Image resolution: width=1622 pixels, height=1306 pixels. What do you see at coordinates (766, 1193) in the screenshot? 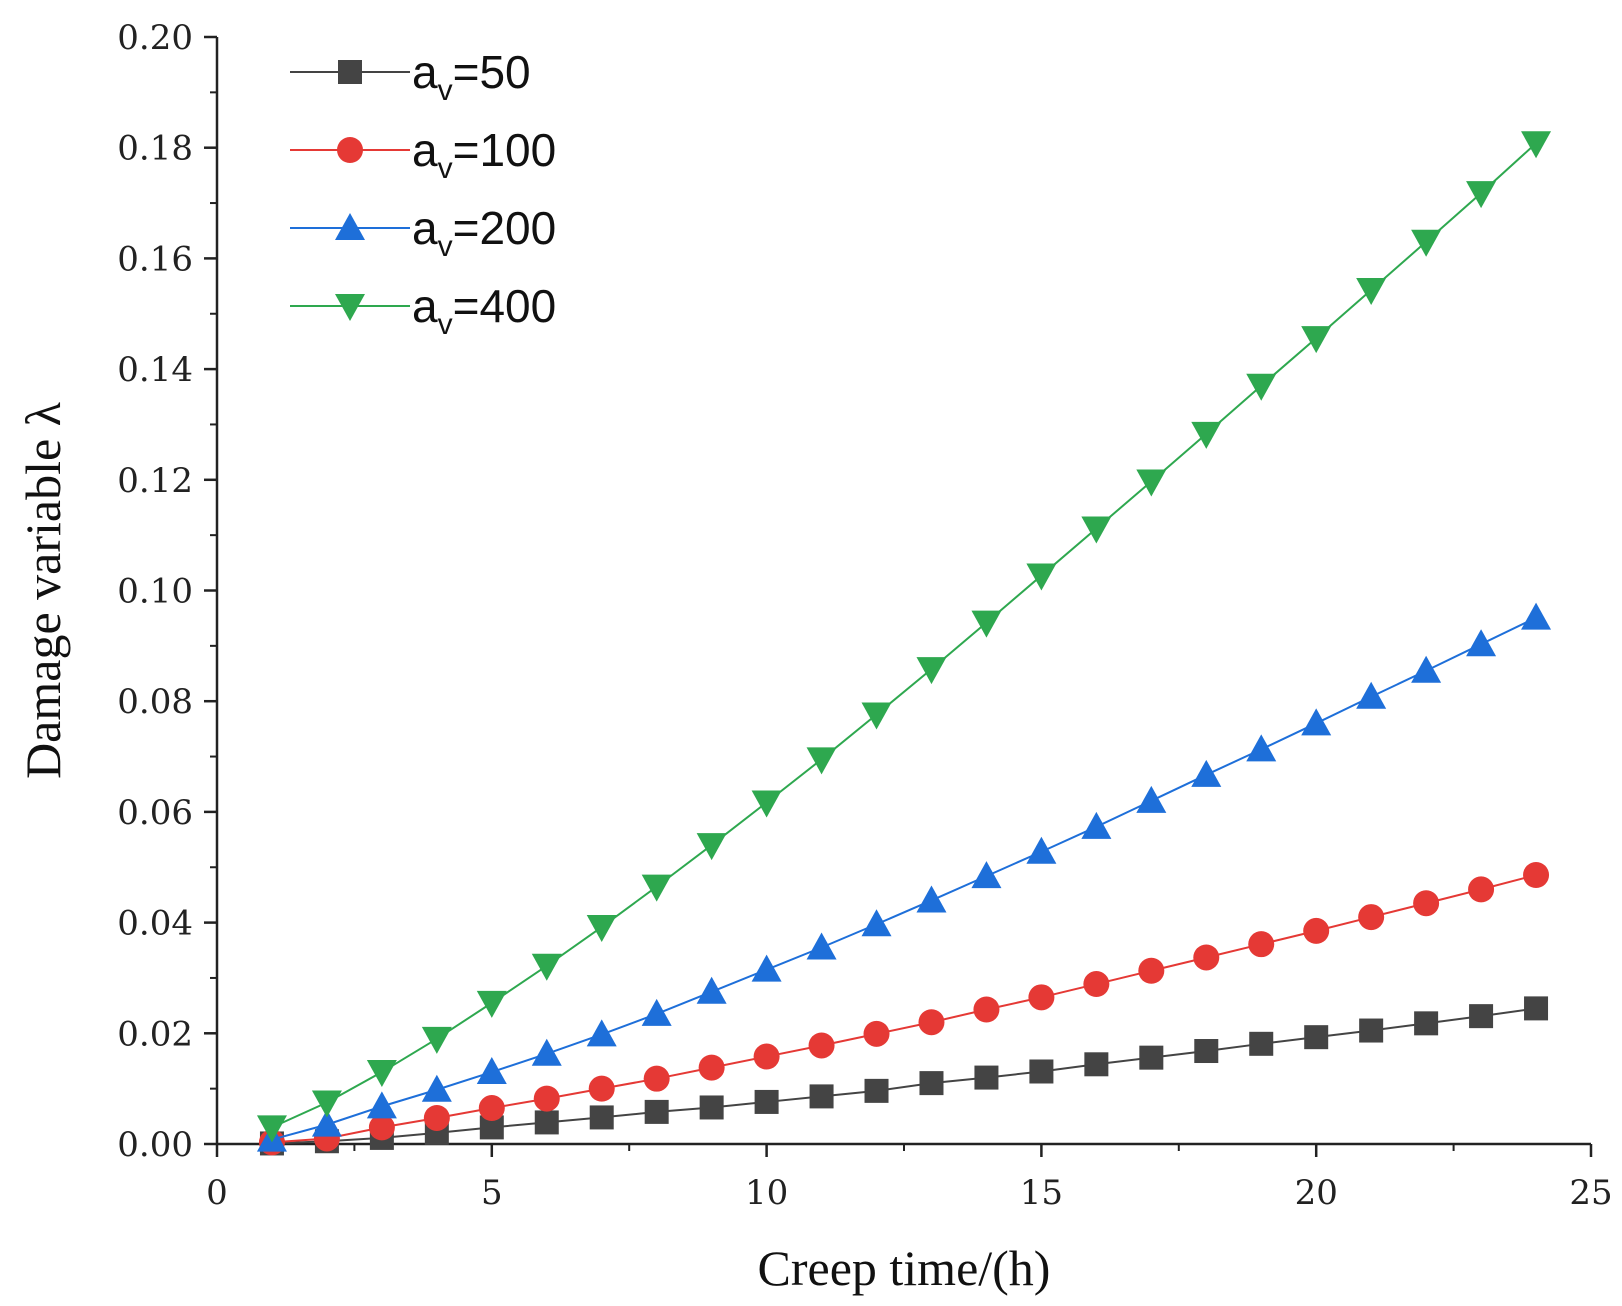
I see `x-tick-label: 10` at bounding box center [766, 1193].